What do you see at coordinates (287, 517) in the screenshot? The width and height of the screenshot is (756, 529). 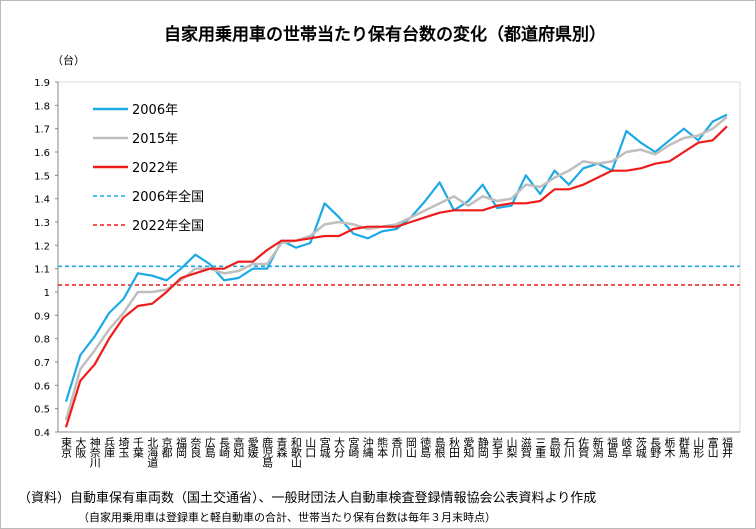 I see `footnote: （自家用乗用車は登録車と軽自動車の合計、世帯当たり保有台数は毎年３月末時点）` at bounding box center [287, 517].